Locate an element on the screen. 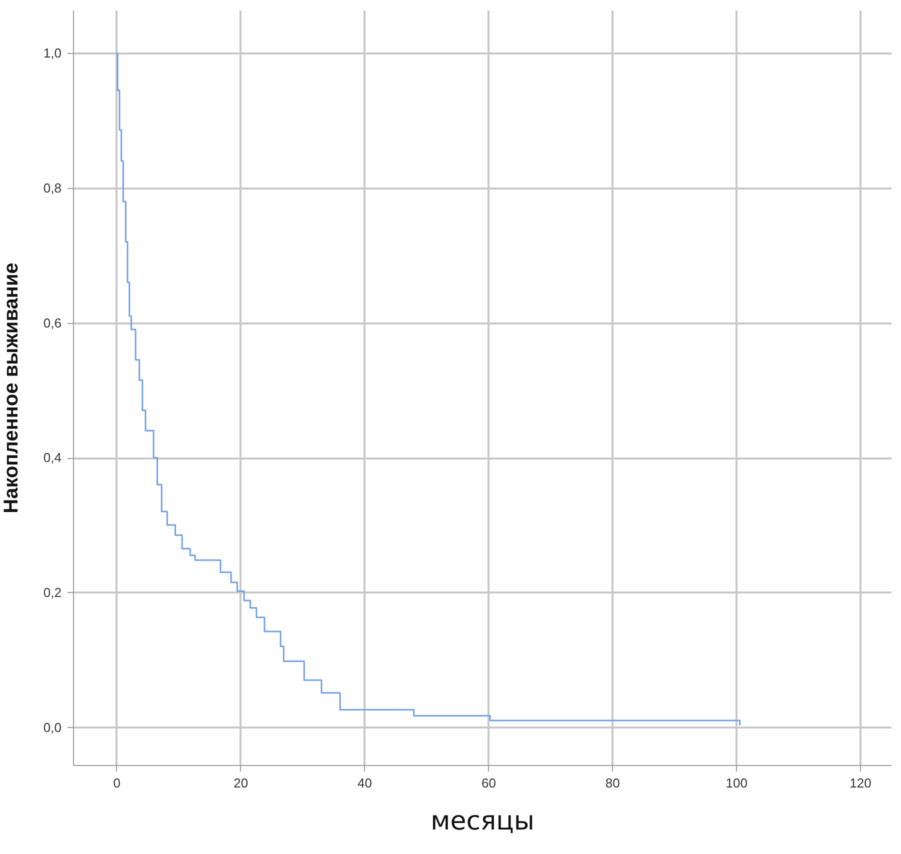  x-tick-label: 100 is located at coordinates (737, 783).